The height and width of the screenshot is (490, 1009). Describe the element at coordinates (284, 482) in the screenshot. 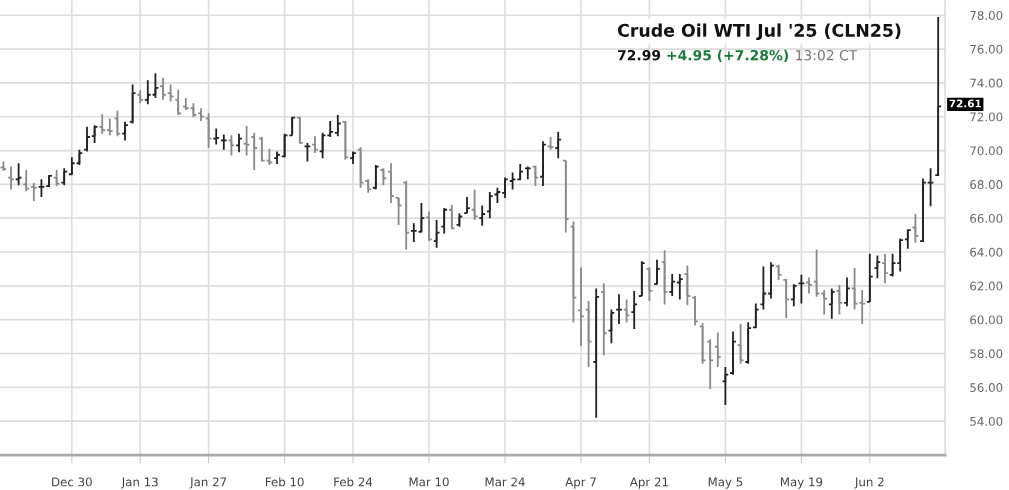

I see `x-tick-label: Feb 10` at that location.